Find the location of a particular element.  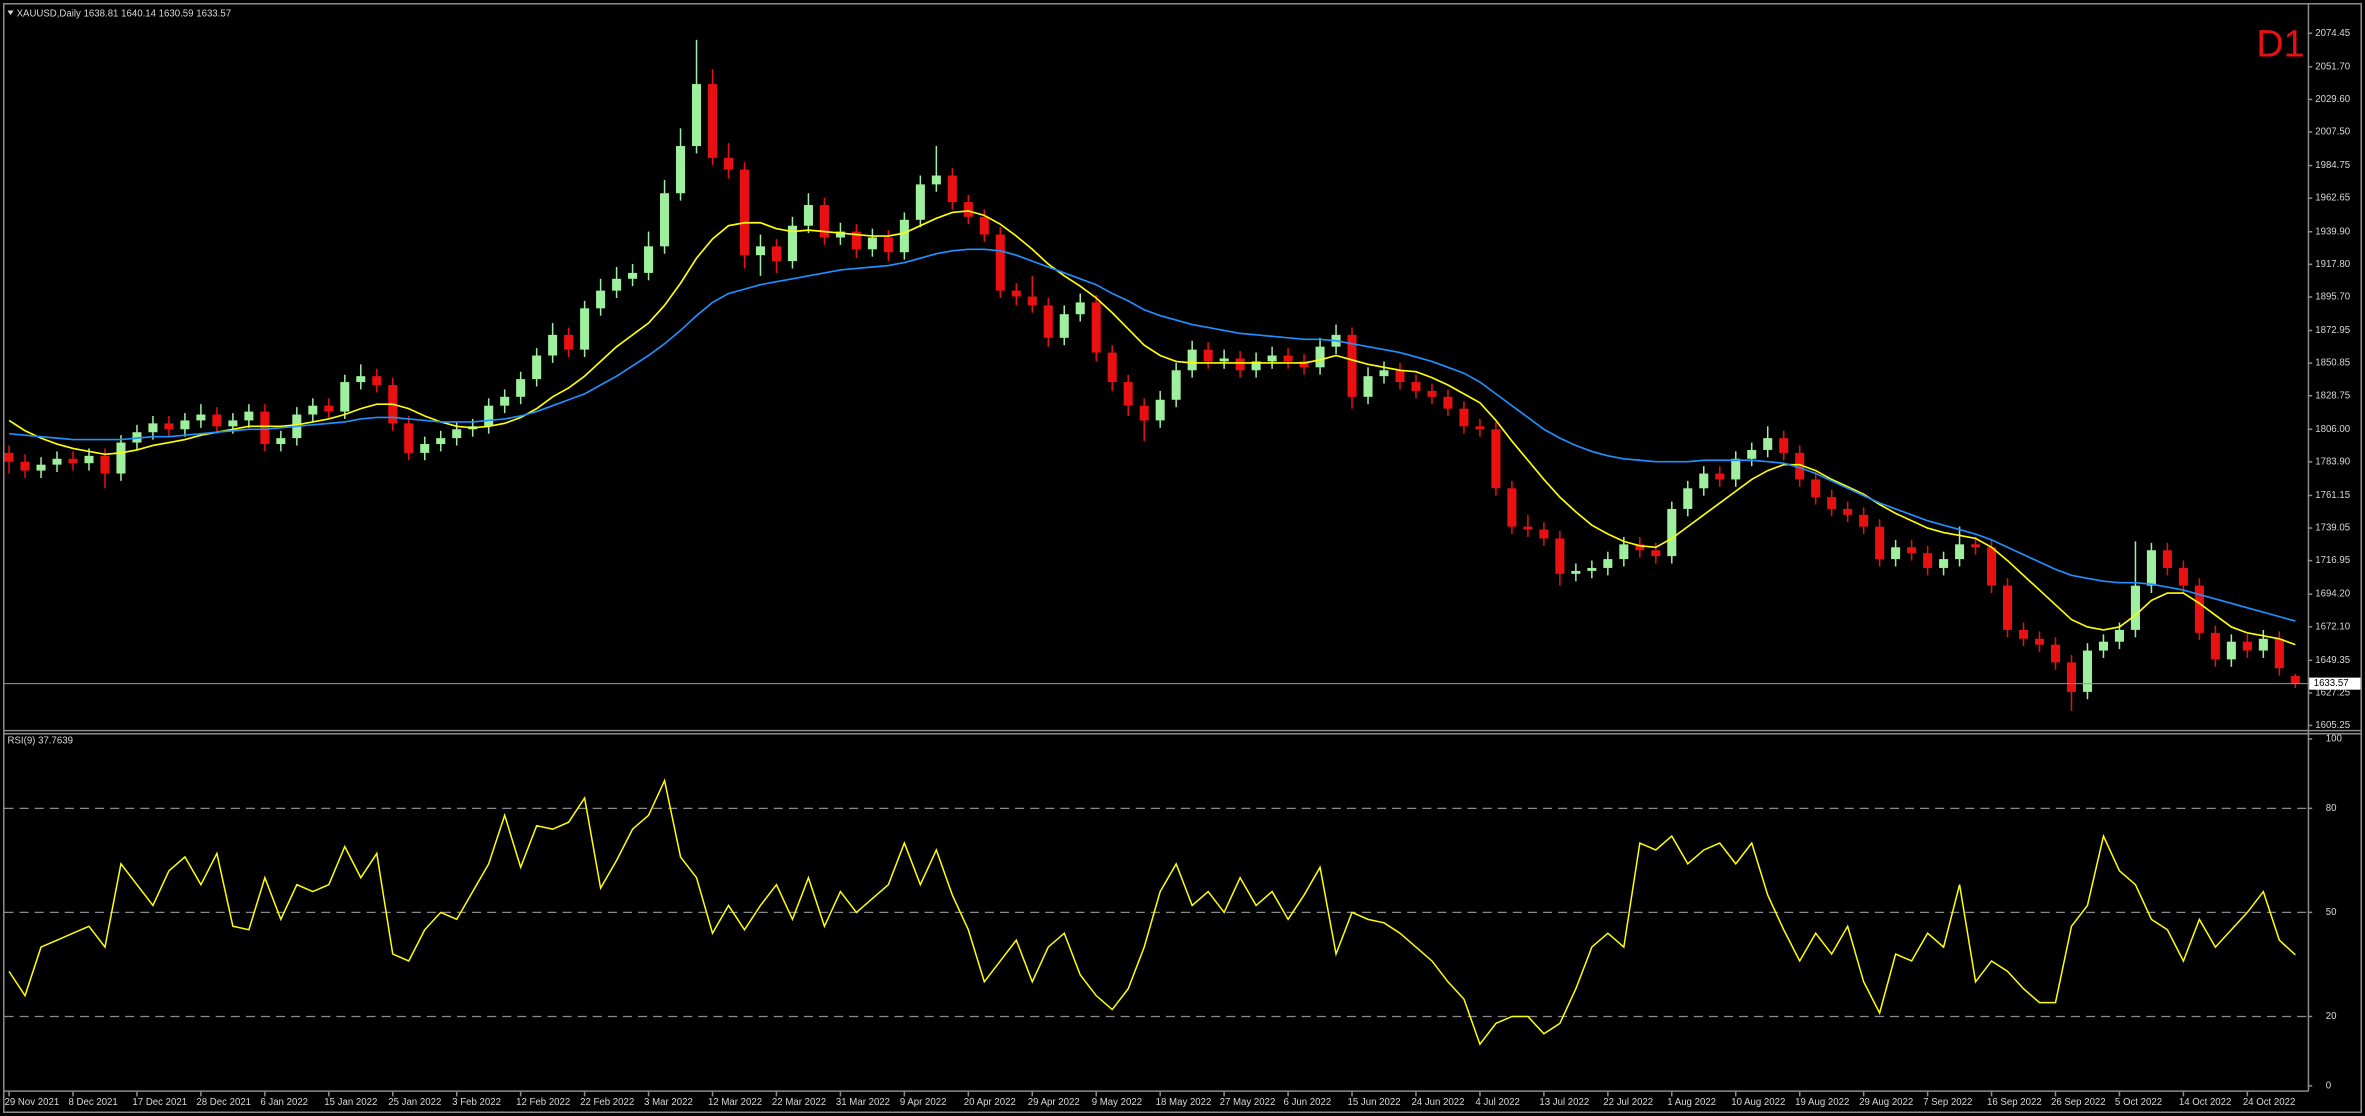

x-tick-label: 24 Jun 2022 is located at coordinates (1437, 1102).